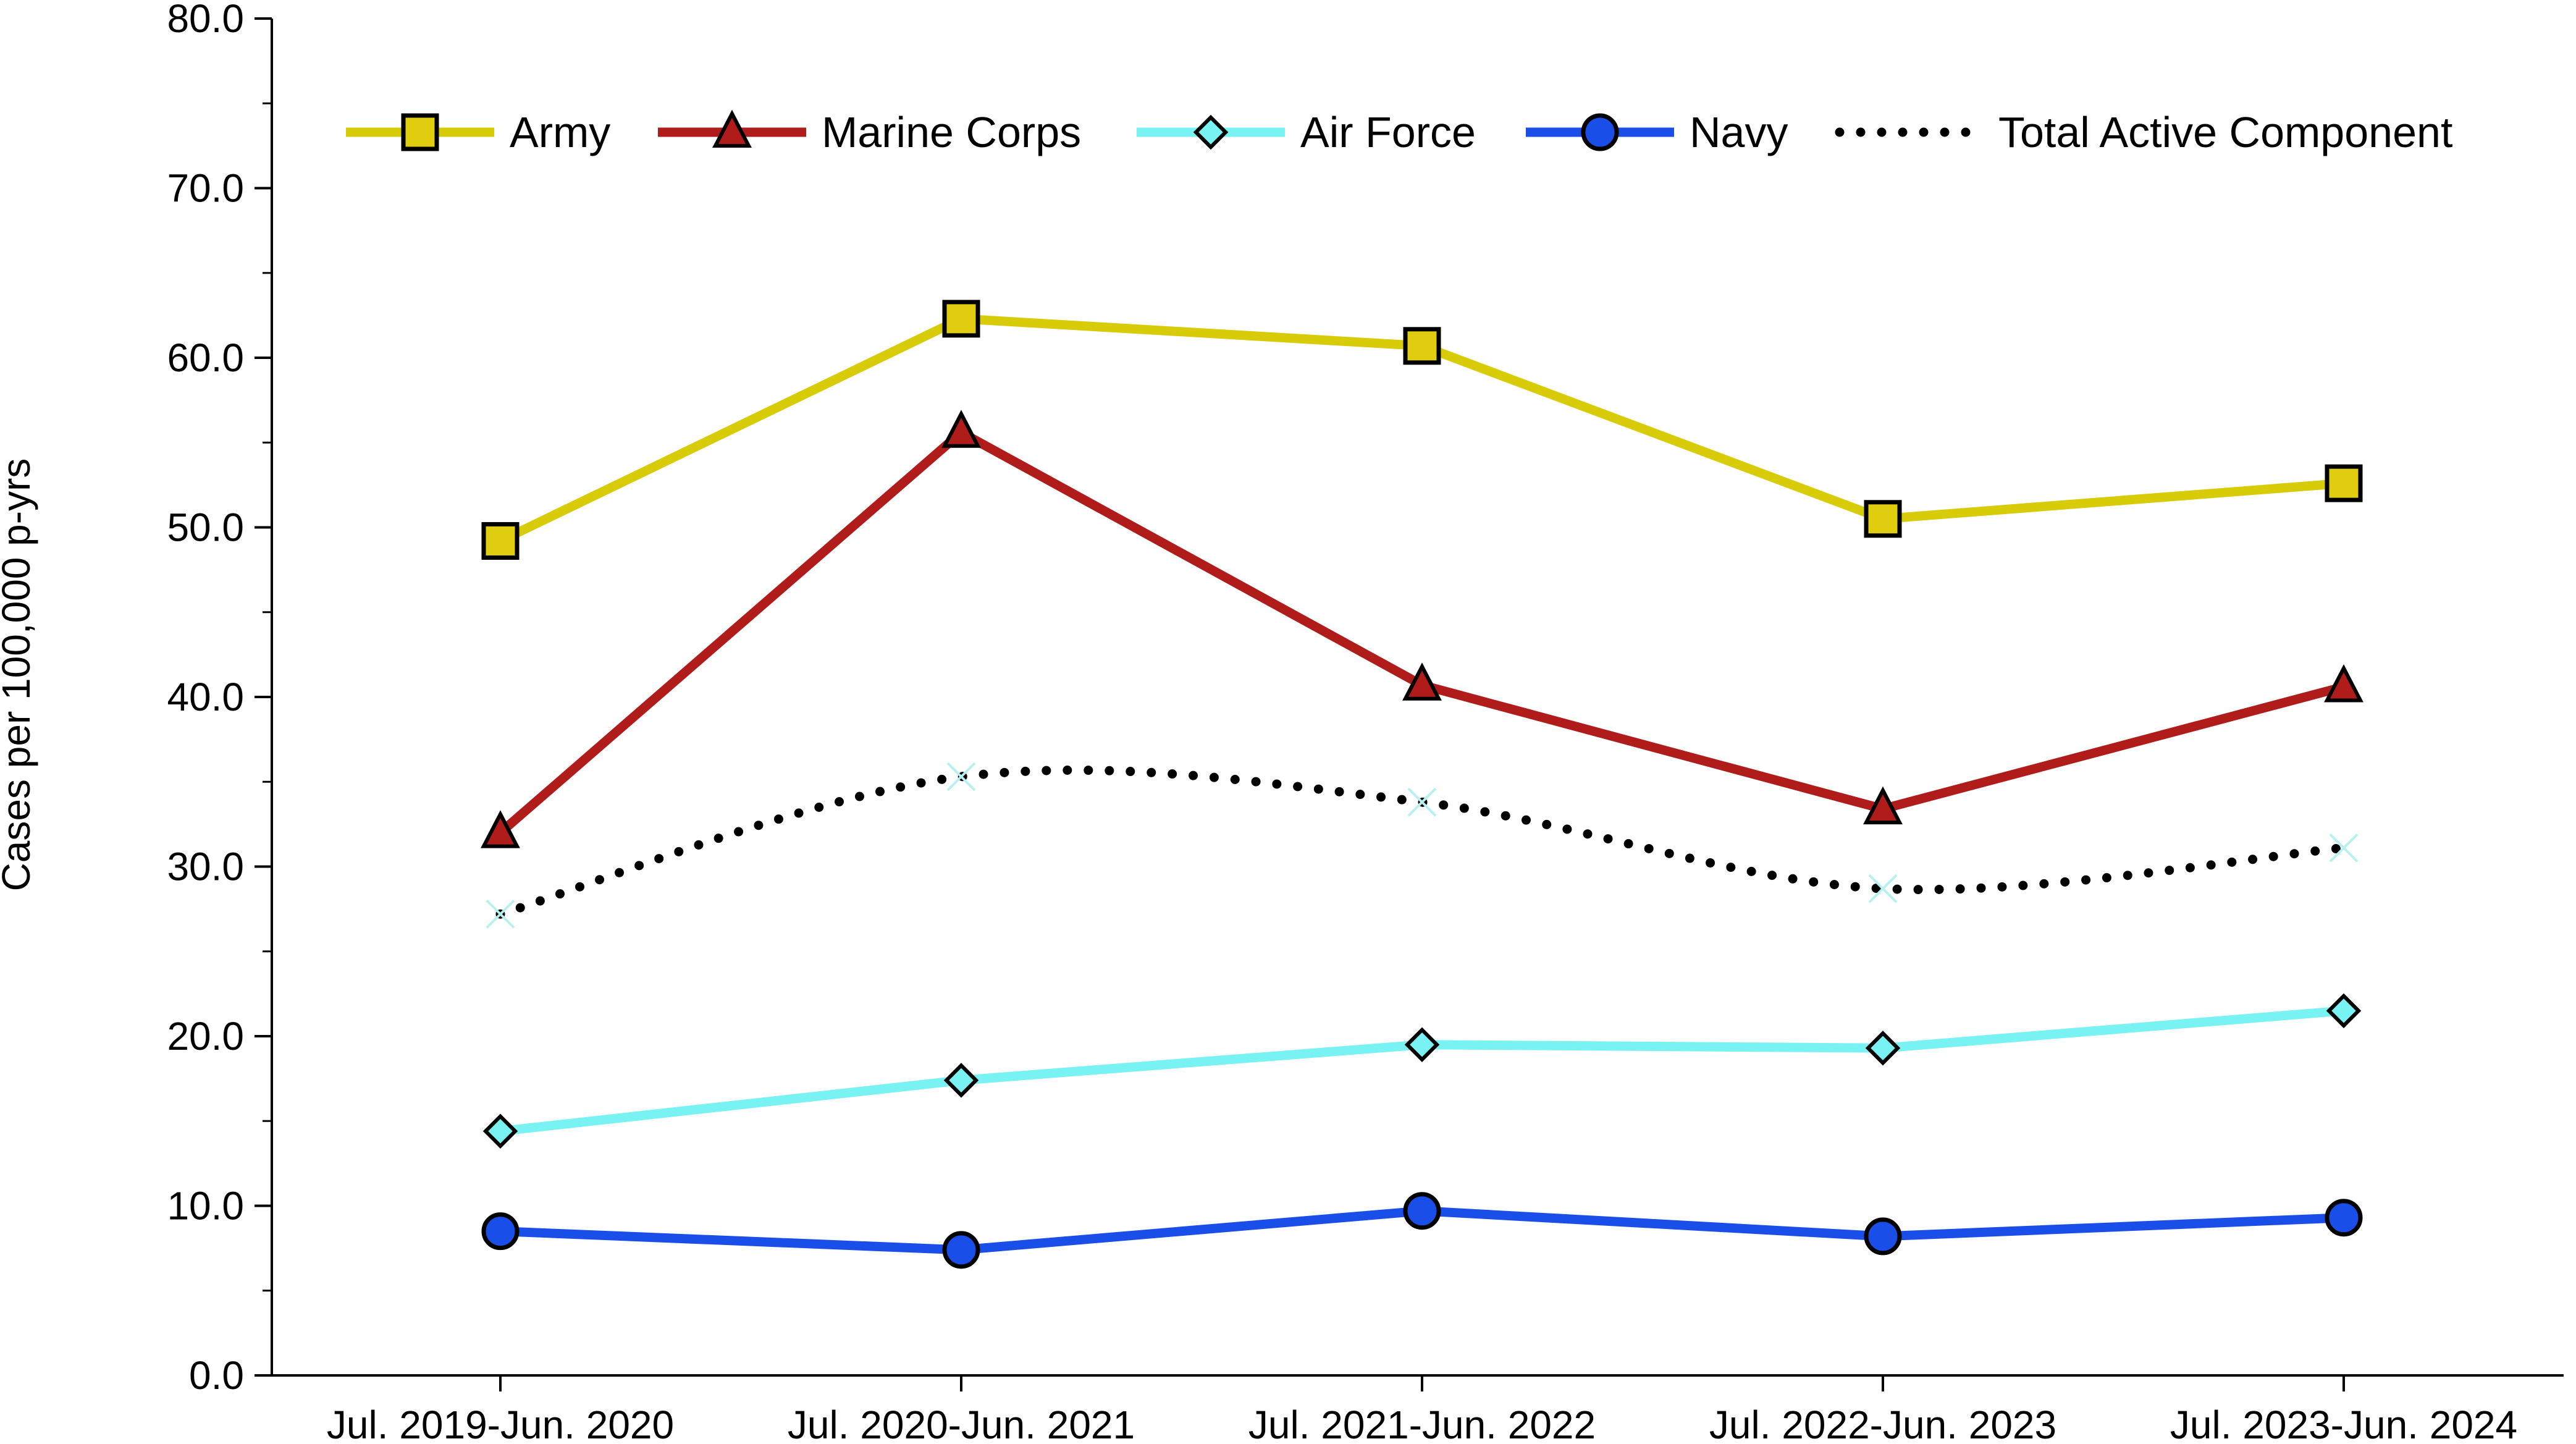  What do you see at coordinates (560, 132) in the screenshot?
I see `legend-label: Army` at bounding box center [560, 132].